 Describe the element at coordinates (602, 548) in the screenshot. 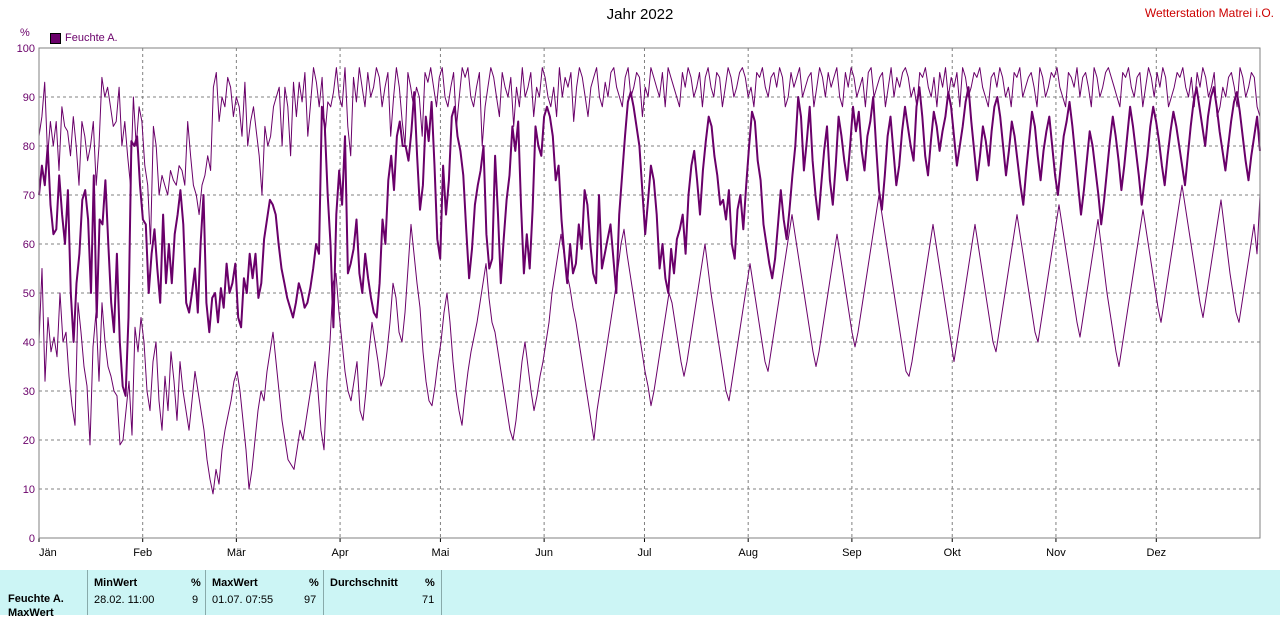

I see `x-axis-ticks: Jän Feb Mär Apr Mai Jun Jul Aug Sep Okt Nov Dez` at that location.